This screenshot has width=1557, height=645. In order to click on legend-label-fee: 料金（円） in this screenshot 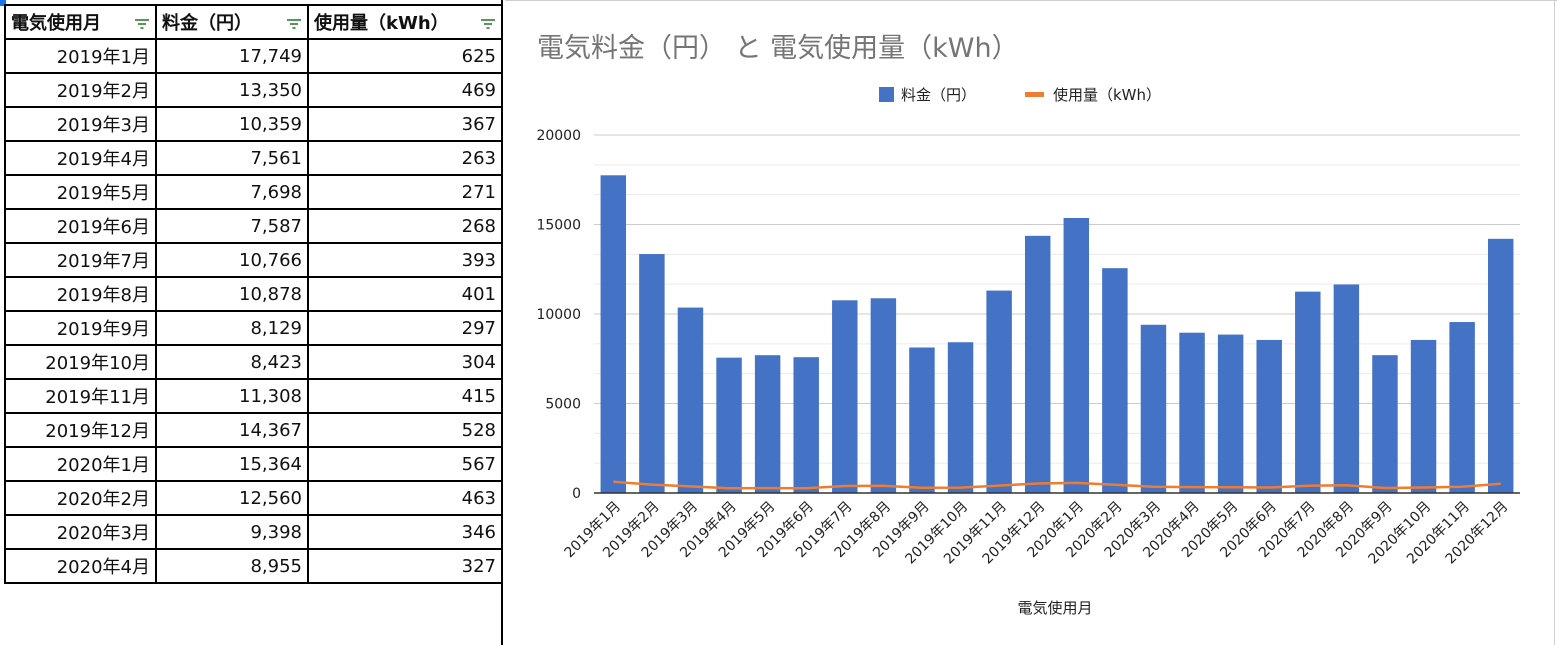, I will do `click(938, 95)`.